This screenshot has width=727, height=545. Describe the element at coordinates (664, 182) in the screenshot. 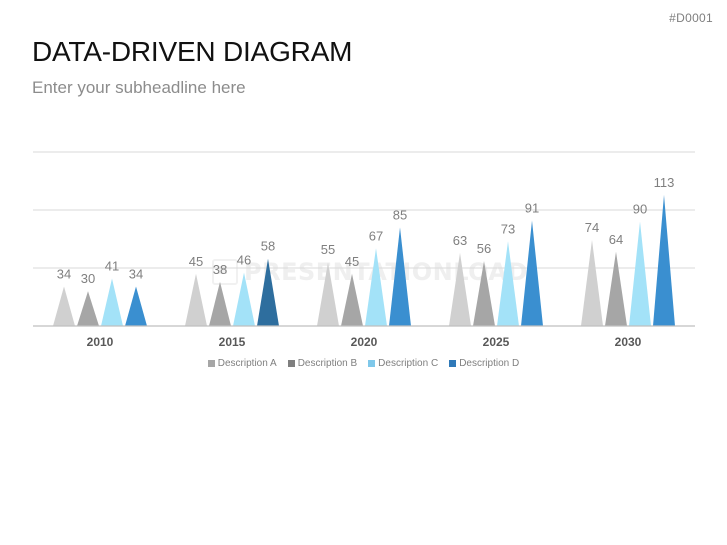

I see `data-label: 113` at that location.